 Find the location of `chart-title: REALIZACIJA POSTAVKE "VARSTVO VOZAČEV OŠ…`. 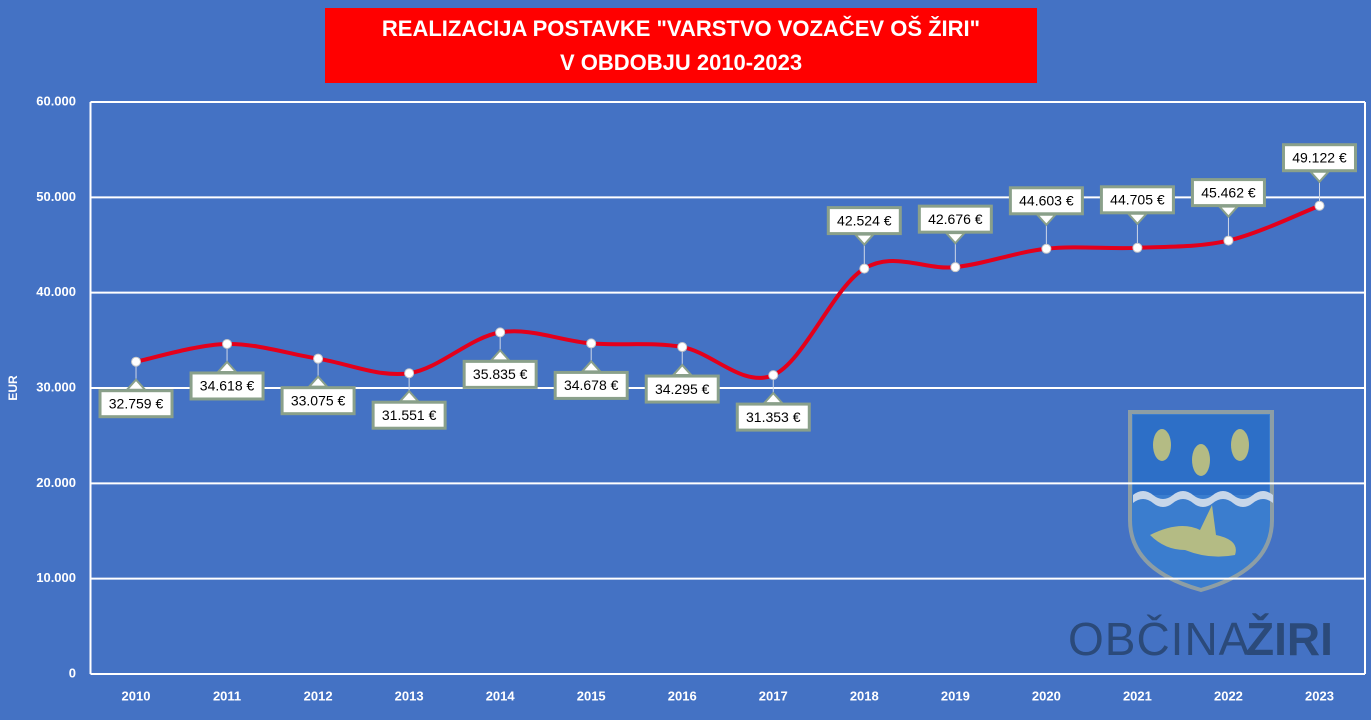

chart-title: REALIZACIJA POSTAVKE "VARSTVO VOZAČEV OŠ… is located at coordinates (681, 28).